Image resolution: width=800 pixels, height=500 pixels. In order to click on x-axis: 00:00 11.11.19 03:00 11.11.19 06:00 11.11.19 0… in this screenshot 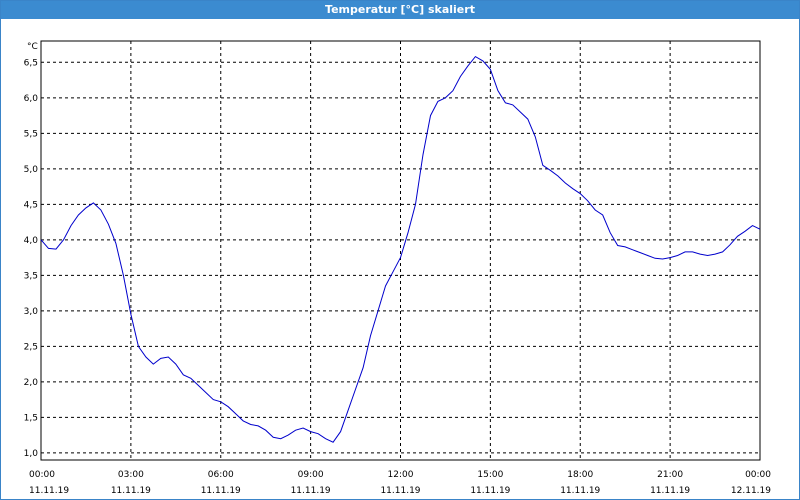, I will do `click(400, 483)`.